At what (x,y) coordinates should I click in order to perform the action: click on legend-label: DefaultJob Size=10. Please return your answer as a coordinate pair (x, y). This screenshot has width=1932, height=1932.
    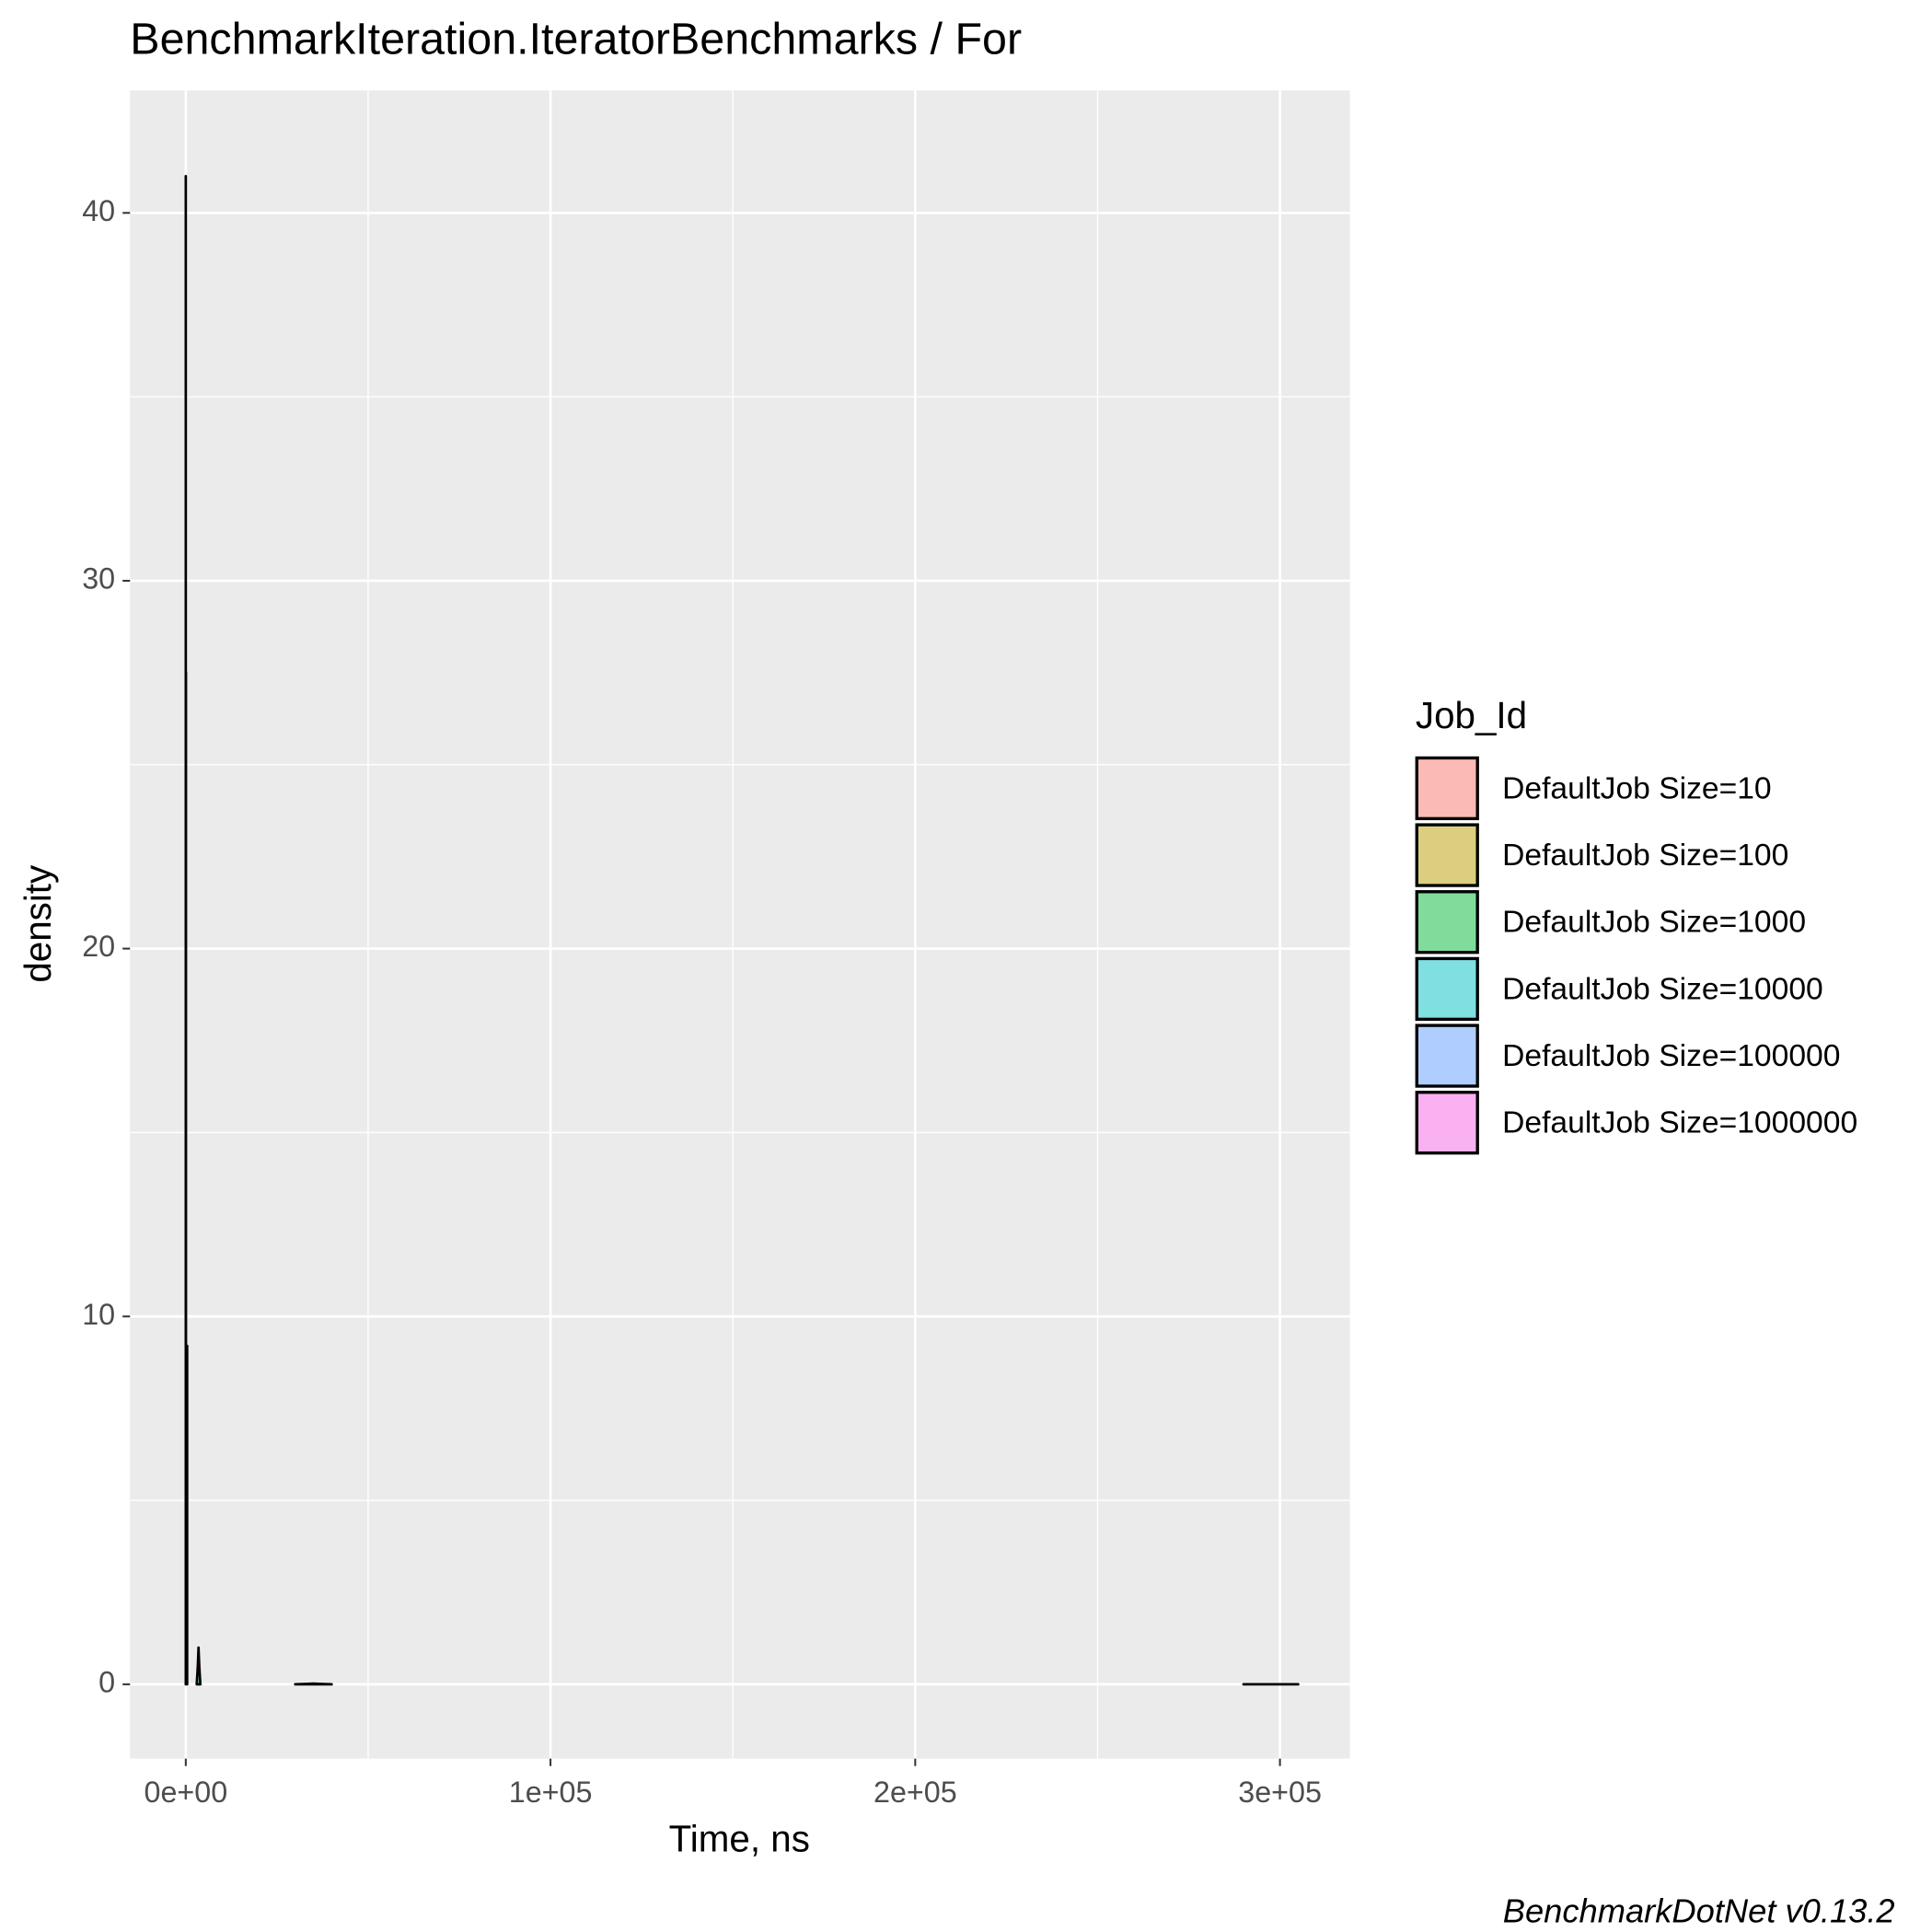
    Looking at the image, I should click on (1637, 788).